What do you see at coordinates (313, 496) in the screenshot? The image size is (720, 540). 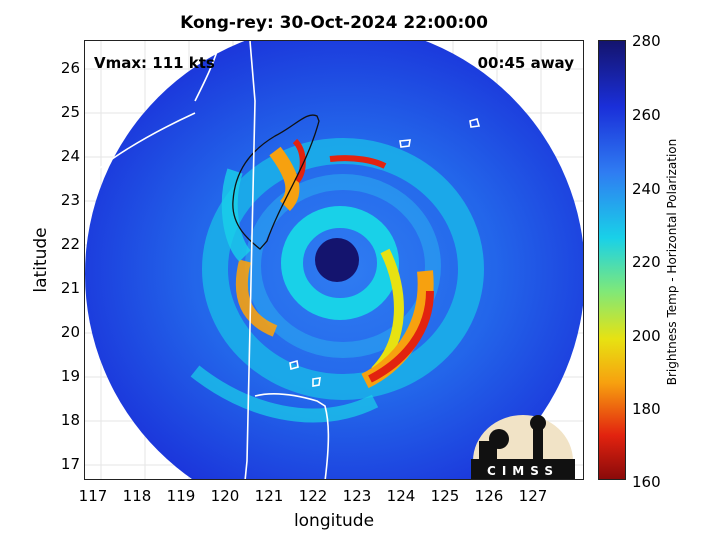 I see `x-tick-label: 122` at bounding box center [313, 496].